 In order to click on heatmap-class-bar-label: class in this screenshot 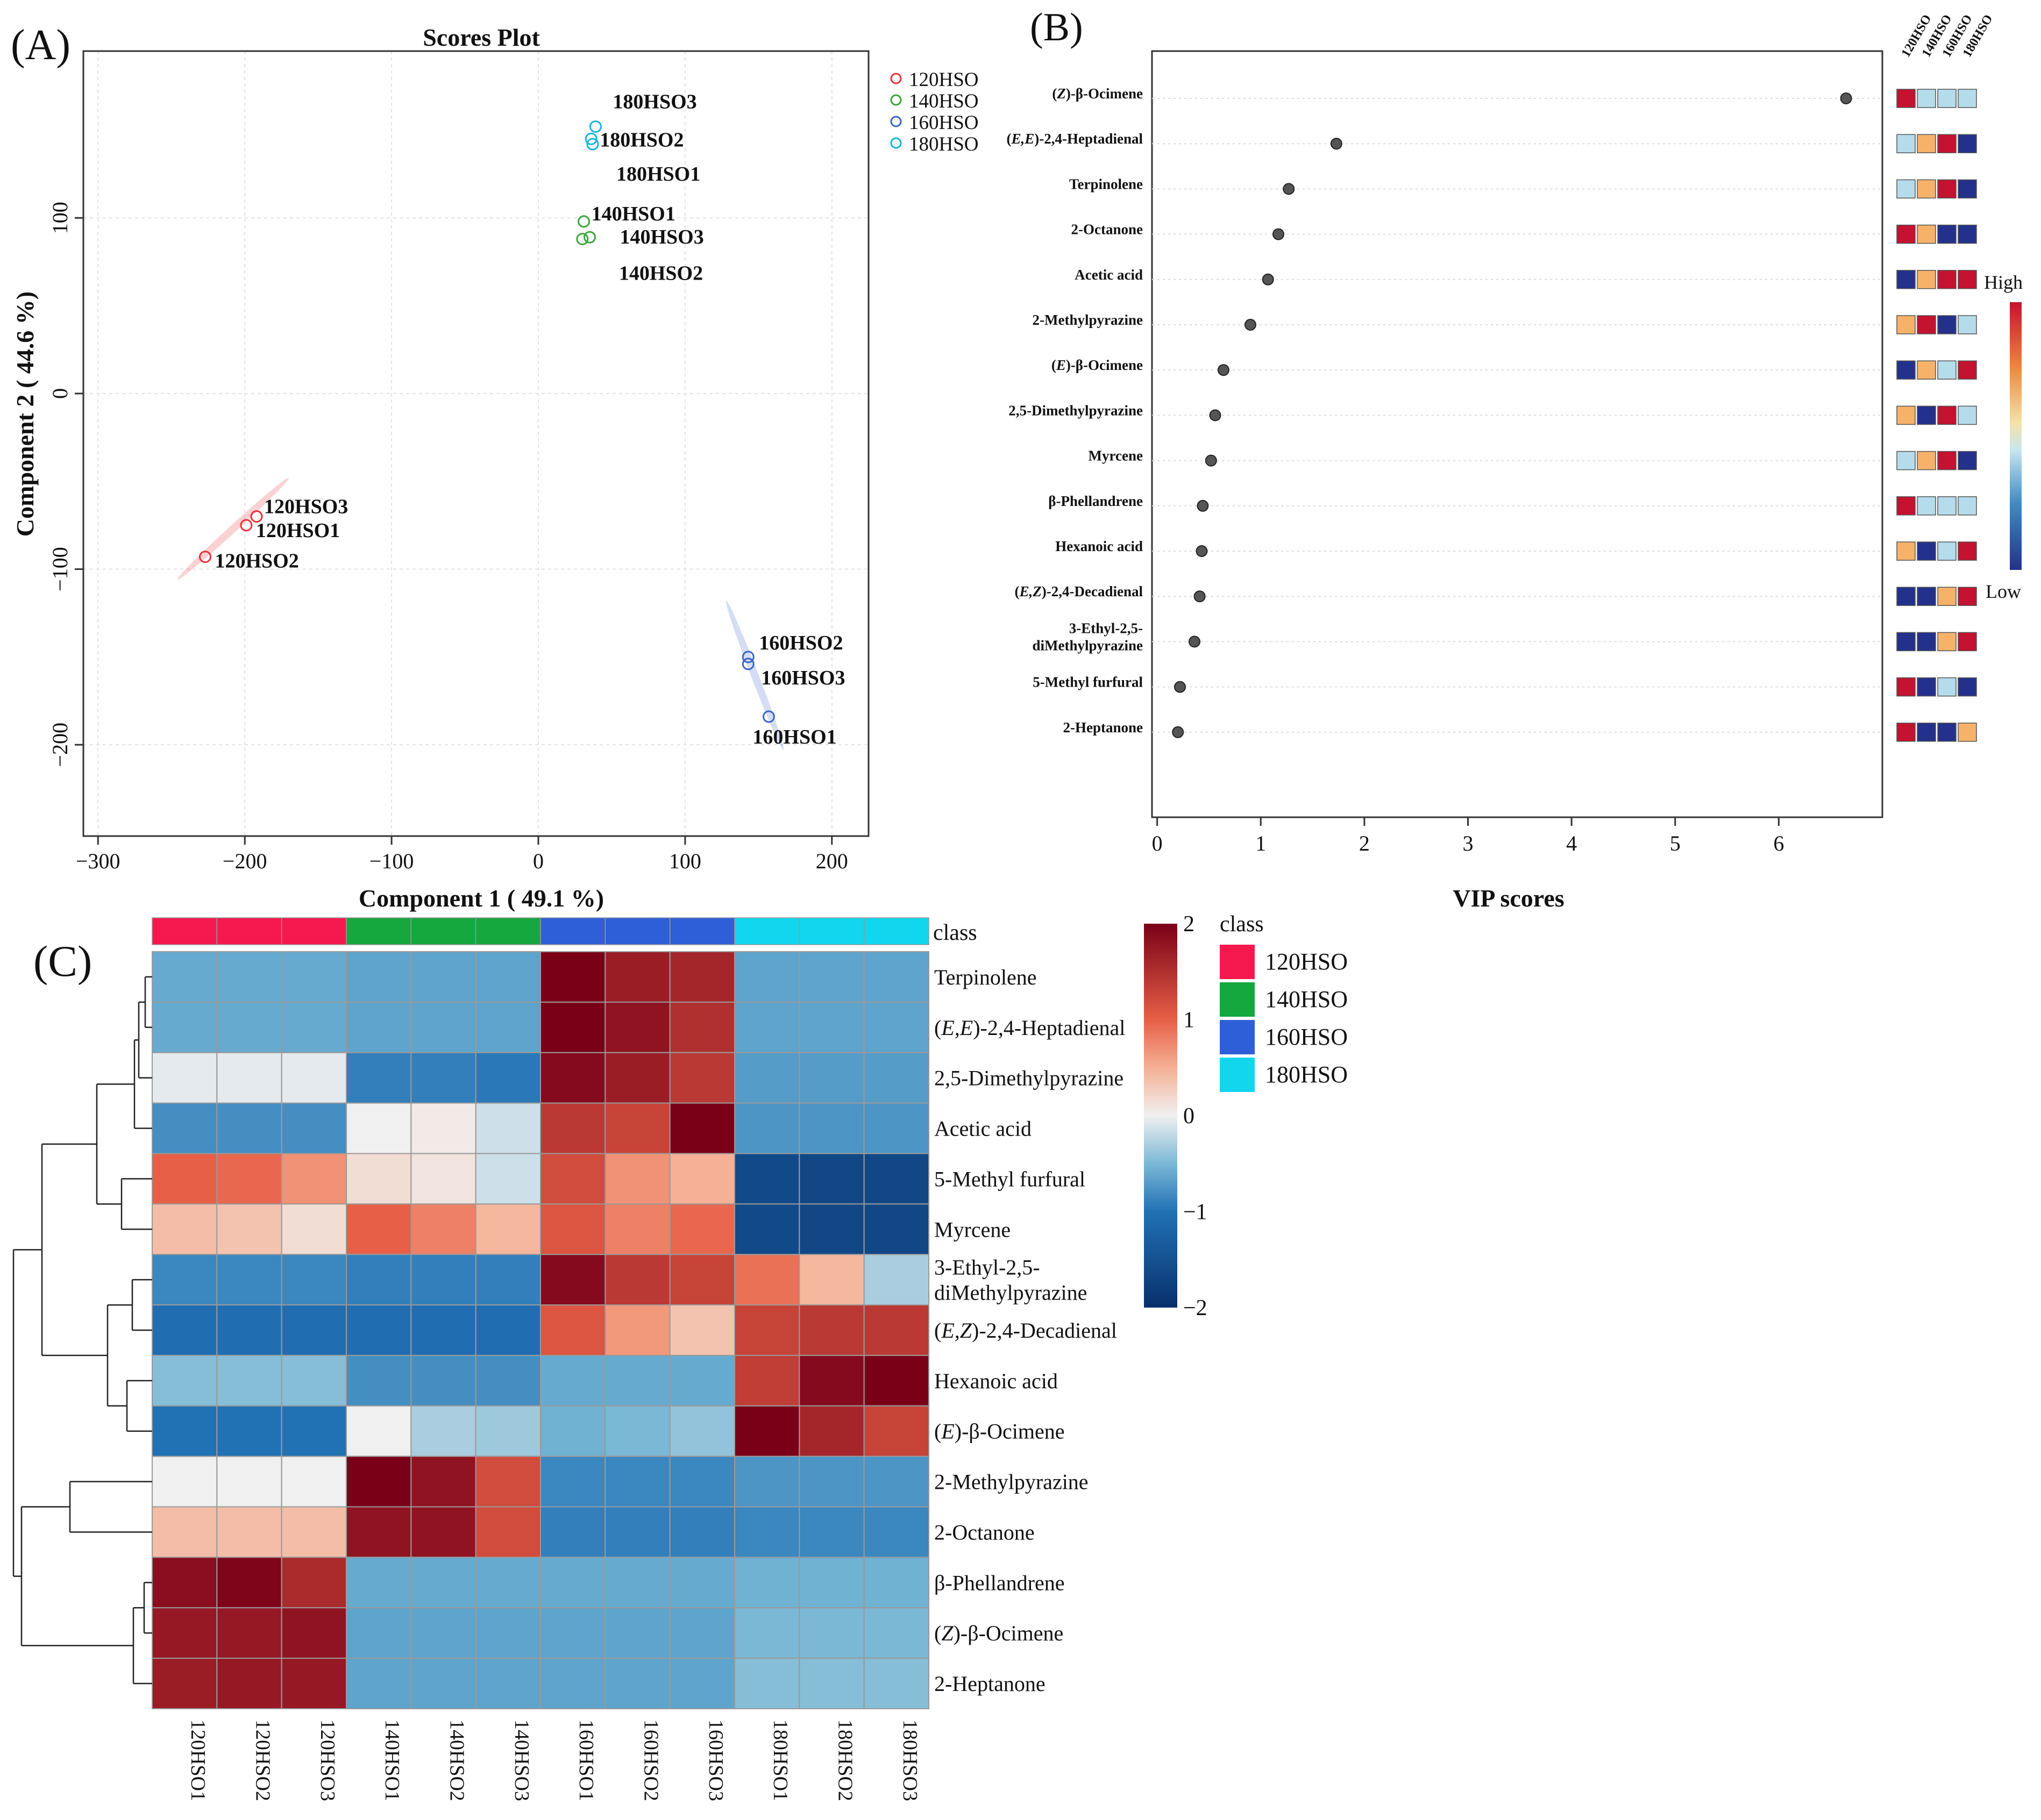, I will do `click(955, 932)`.